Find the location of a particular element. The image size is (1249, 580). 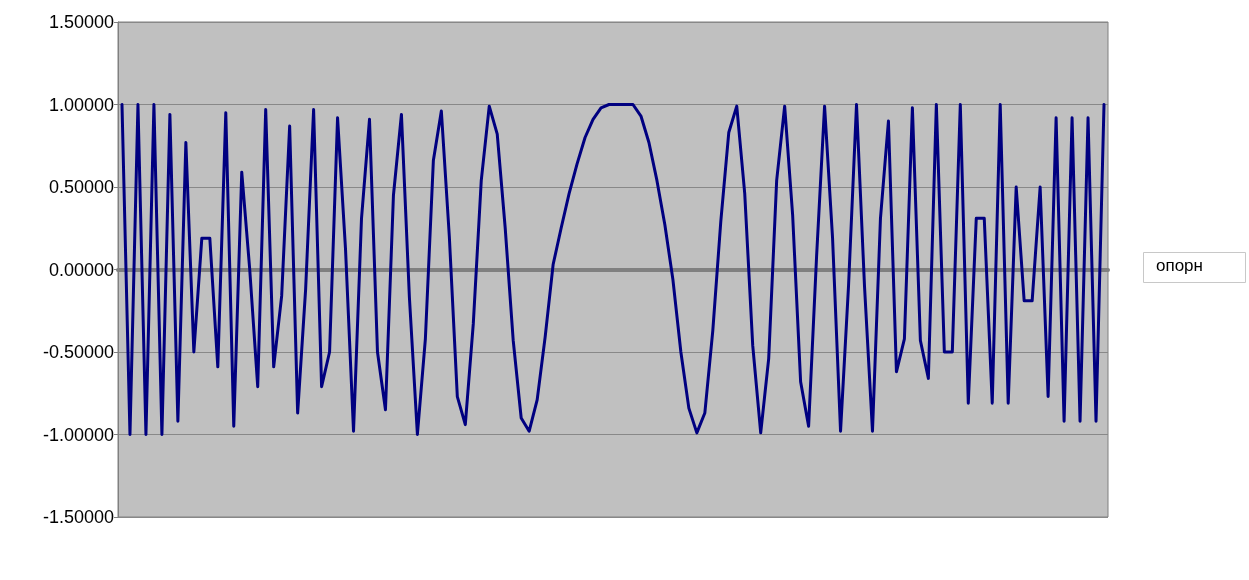

y-tick-label: -1.50000 is located at coordinates (78, 517).